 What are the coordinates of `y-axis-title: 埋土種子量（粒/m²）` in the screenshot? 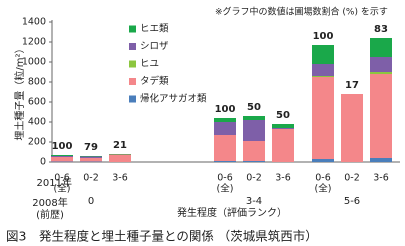 It's located at (19, 91).